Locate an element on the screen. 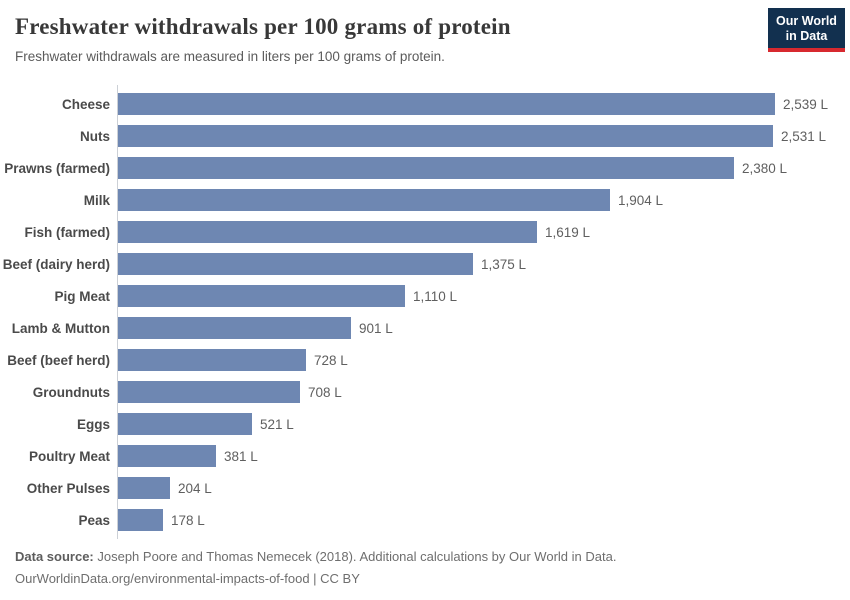  category-label: Eggs is located at coordinates (93, 424).